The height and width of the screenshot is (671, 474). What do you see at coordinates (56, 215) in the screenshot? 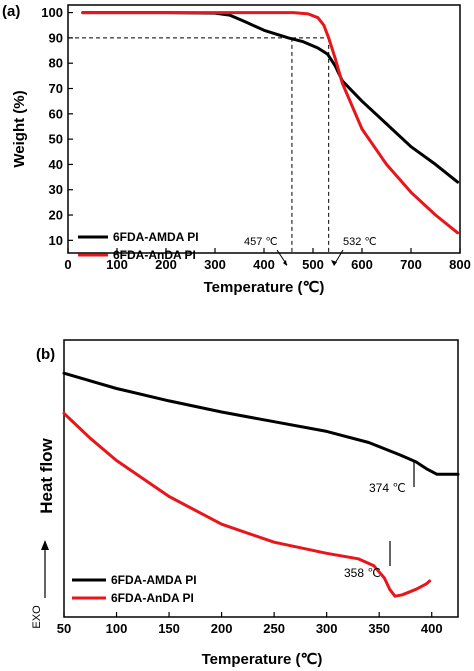
I see `panel-a-y-tick-label: 20` at bounding box center [56, 215].